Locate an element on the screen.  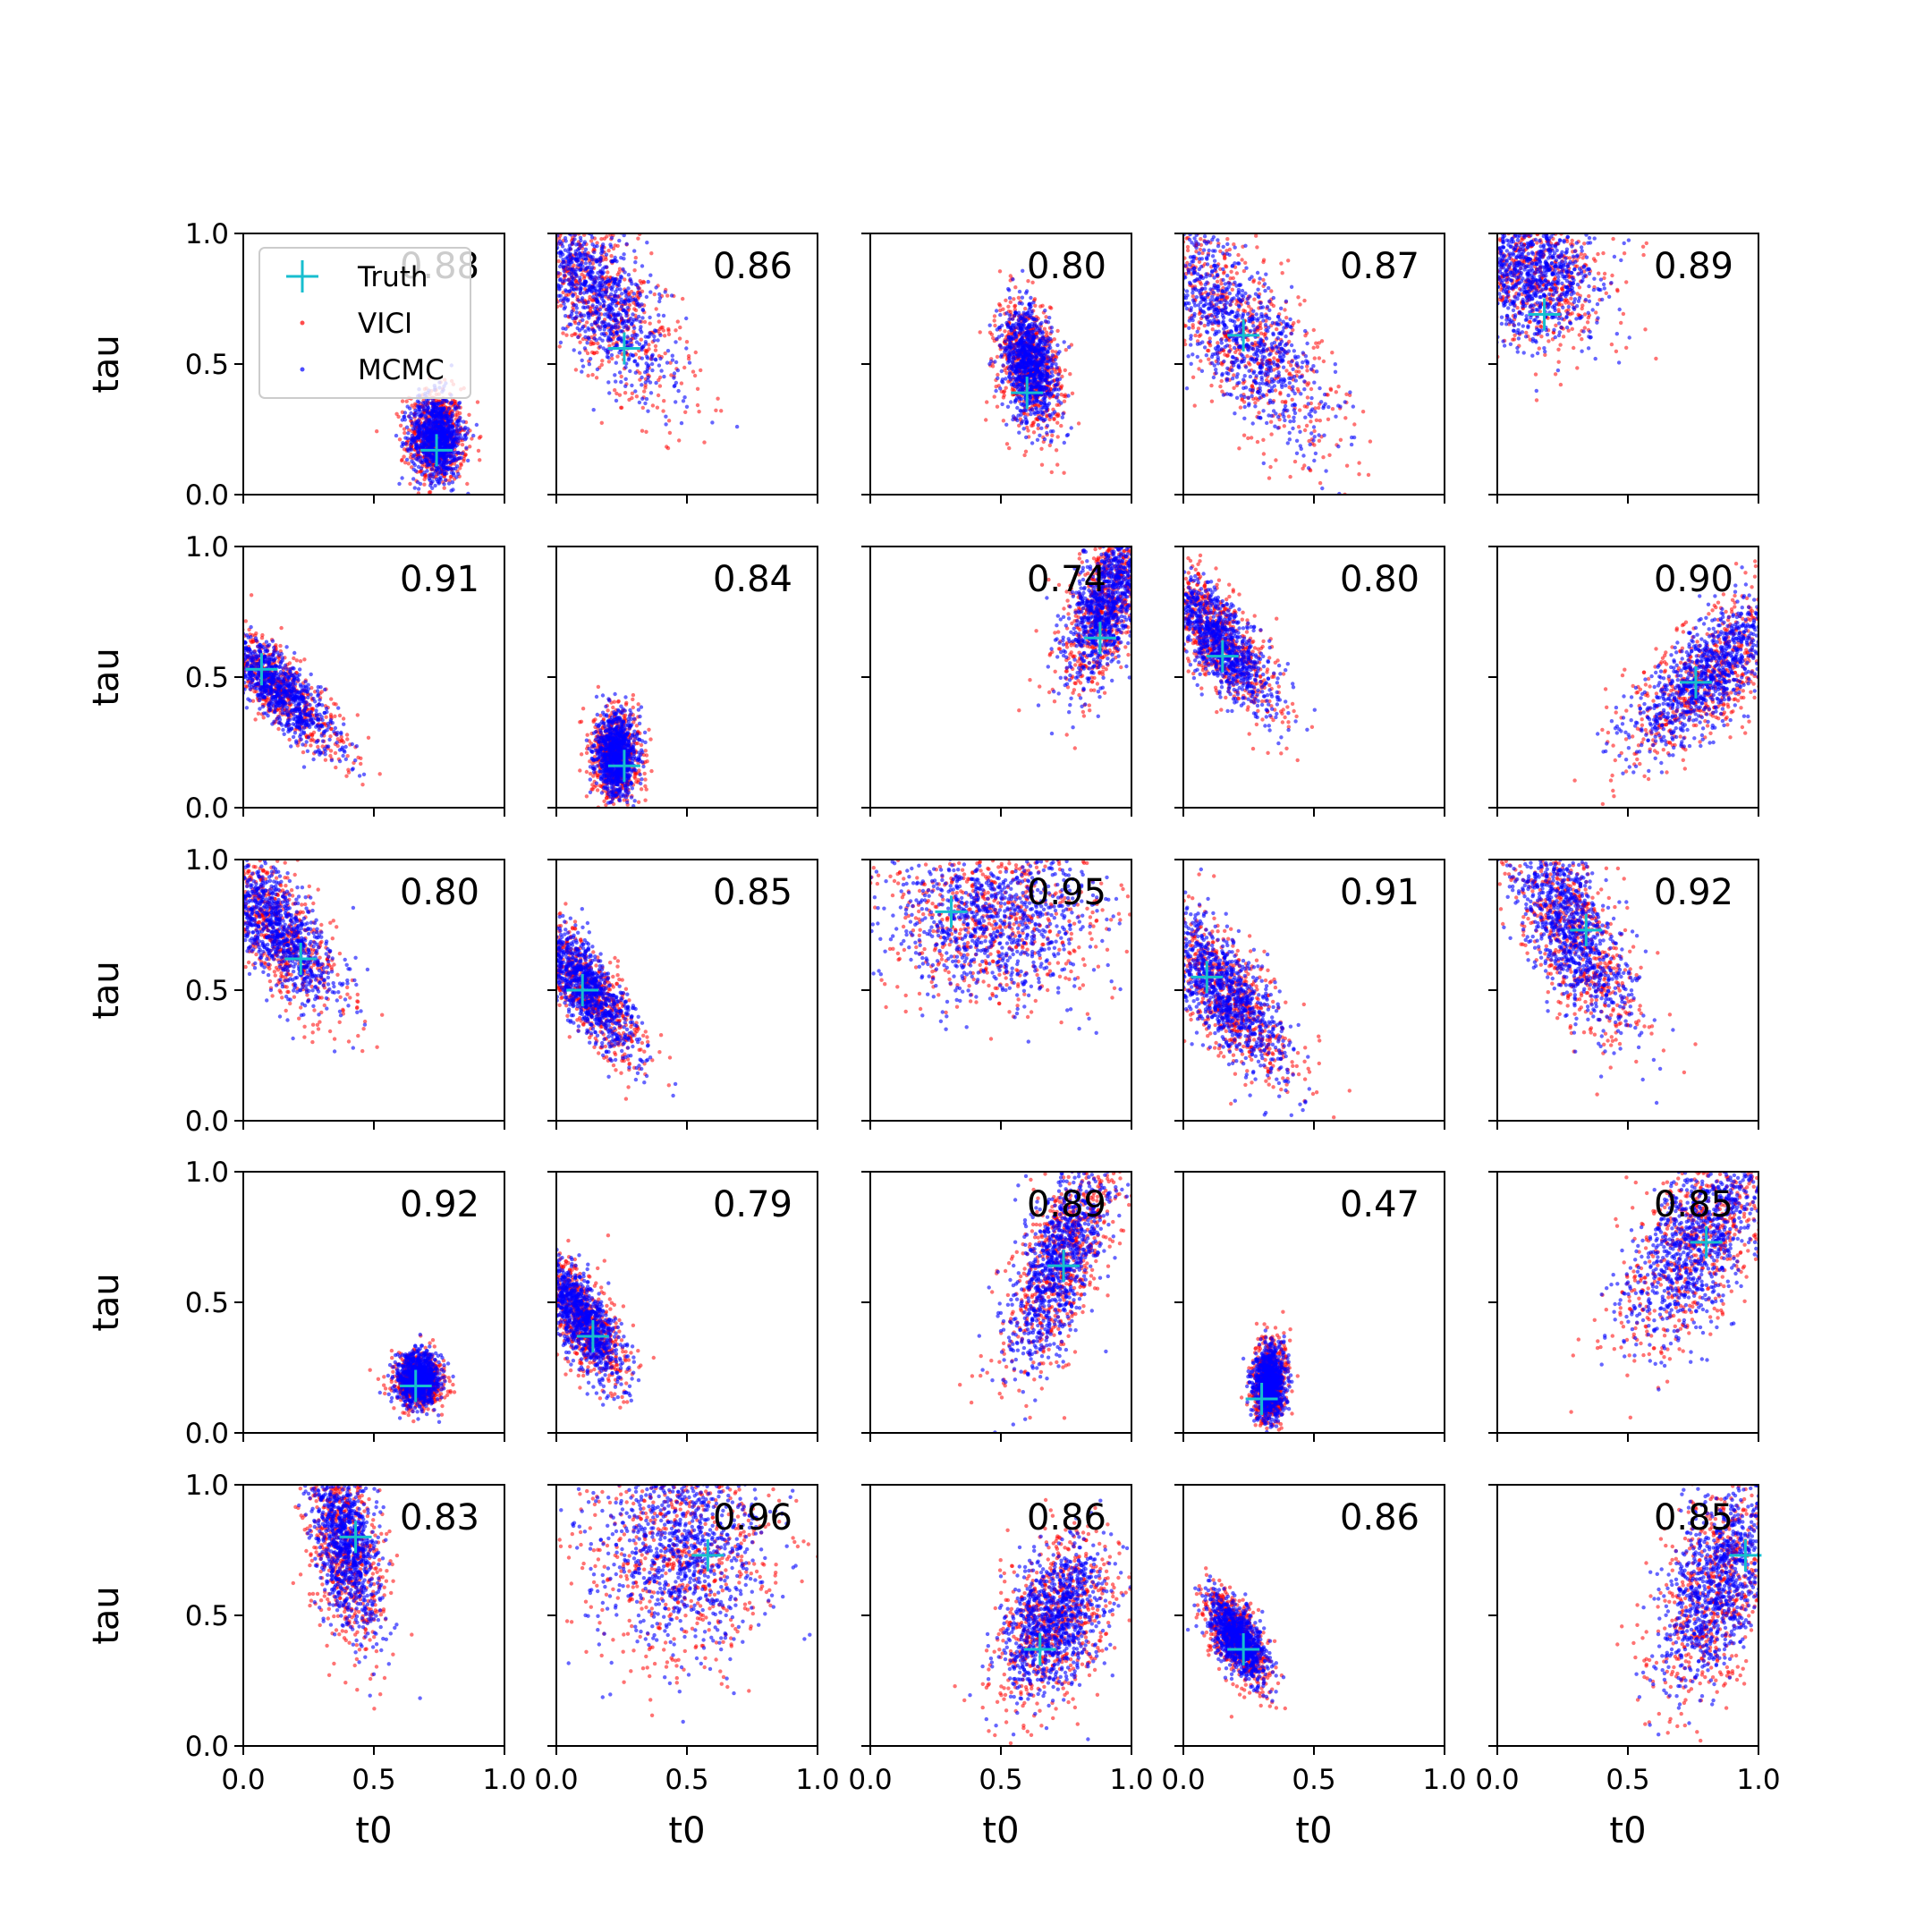
legend: Truth VICI MCMC is located at coordinates (364, 323).